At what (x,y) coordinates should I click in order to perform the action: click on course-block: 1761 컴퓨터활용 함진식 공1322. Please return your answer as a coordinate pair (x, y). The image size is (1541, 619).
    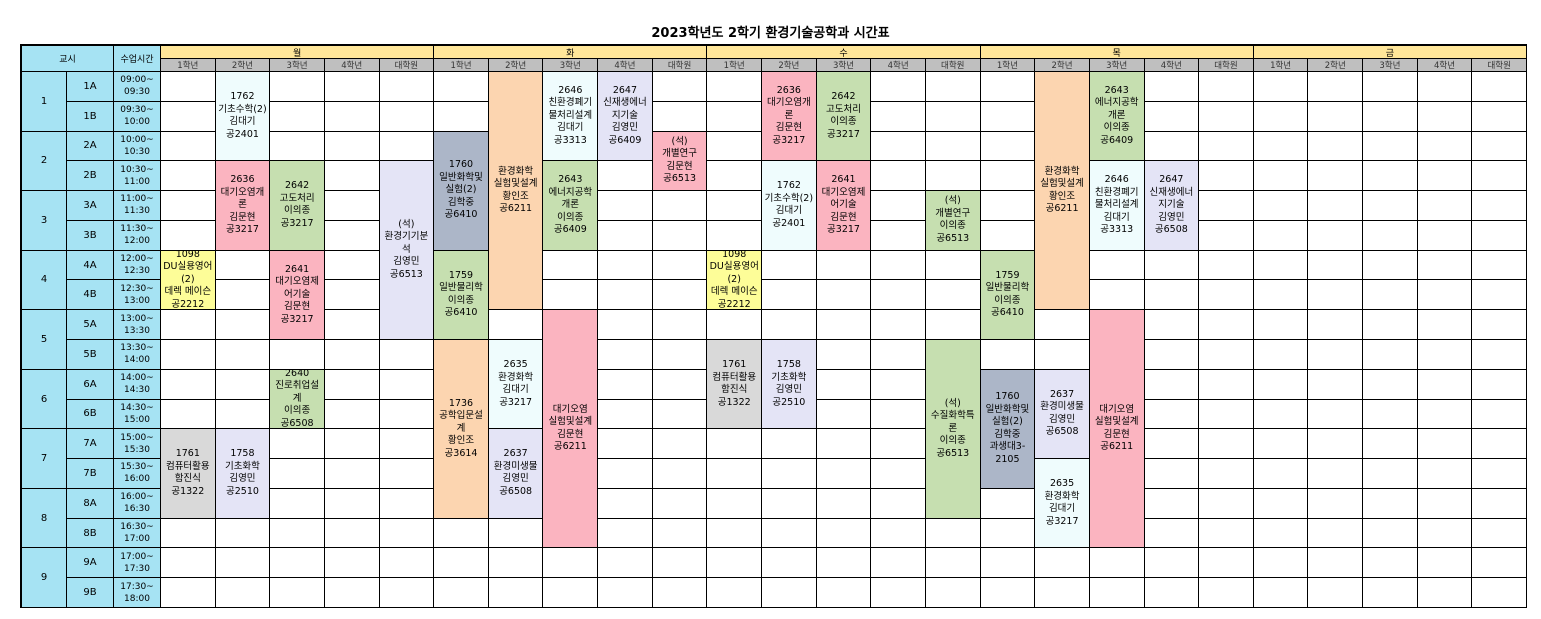
    Looking at the image, I should click on (735, 385).